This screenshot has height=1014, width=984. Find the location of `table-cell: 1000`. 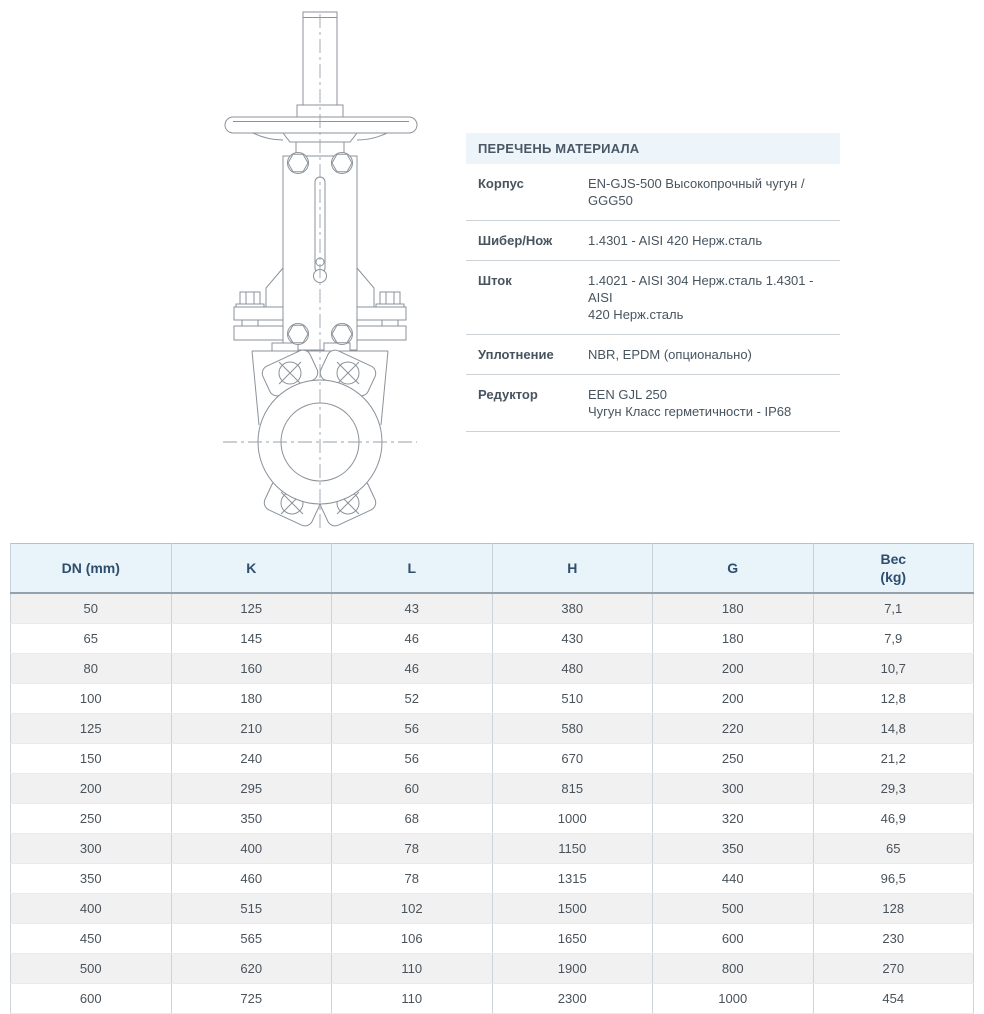

table-cell: 1000 is located at coordinates (572, 818).